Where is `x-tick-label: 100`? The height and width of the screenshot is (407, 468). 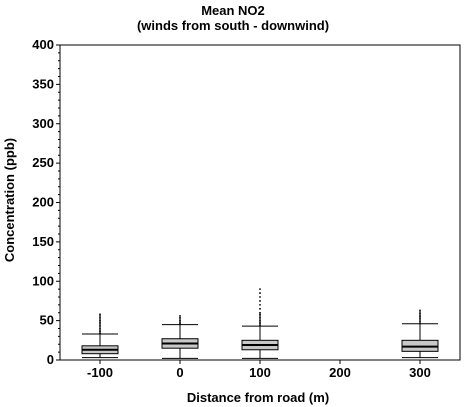
x-tick-label: 100 is located at coordinates (260, 372).